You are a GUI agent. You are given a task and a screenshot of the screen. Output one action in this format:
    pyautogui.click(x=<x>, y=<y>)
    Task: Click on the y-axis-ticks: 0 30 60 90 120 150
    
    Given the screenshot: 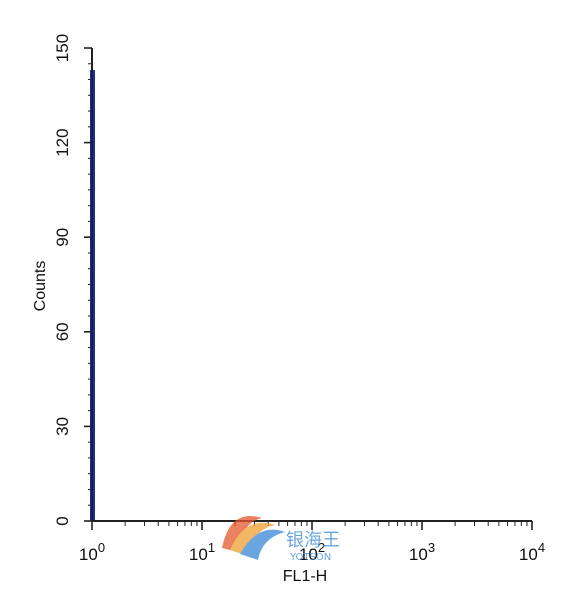 What is the action you would take?
    pyautogui.click(x=72, y=280)
    